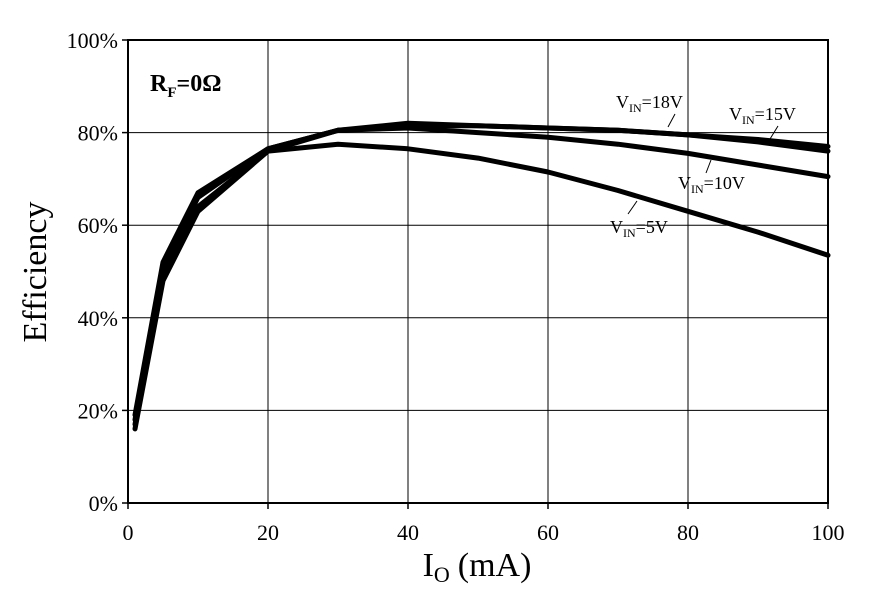 Image resolution: width=882 pixels, height=601 pixels. What do you see at coordinates (428, 565) in the screenshot?
I see `x-axis-title-main: I` at bounding box center [428, 565].